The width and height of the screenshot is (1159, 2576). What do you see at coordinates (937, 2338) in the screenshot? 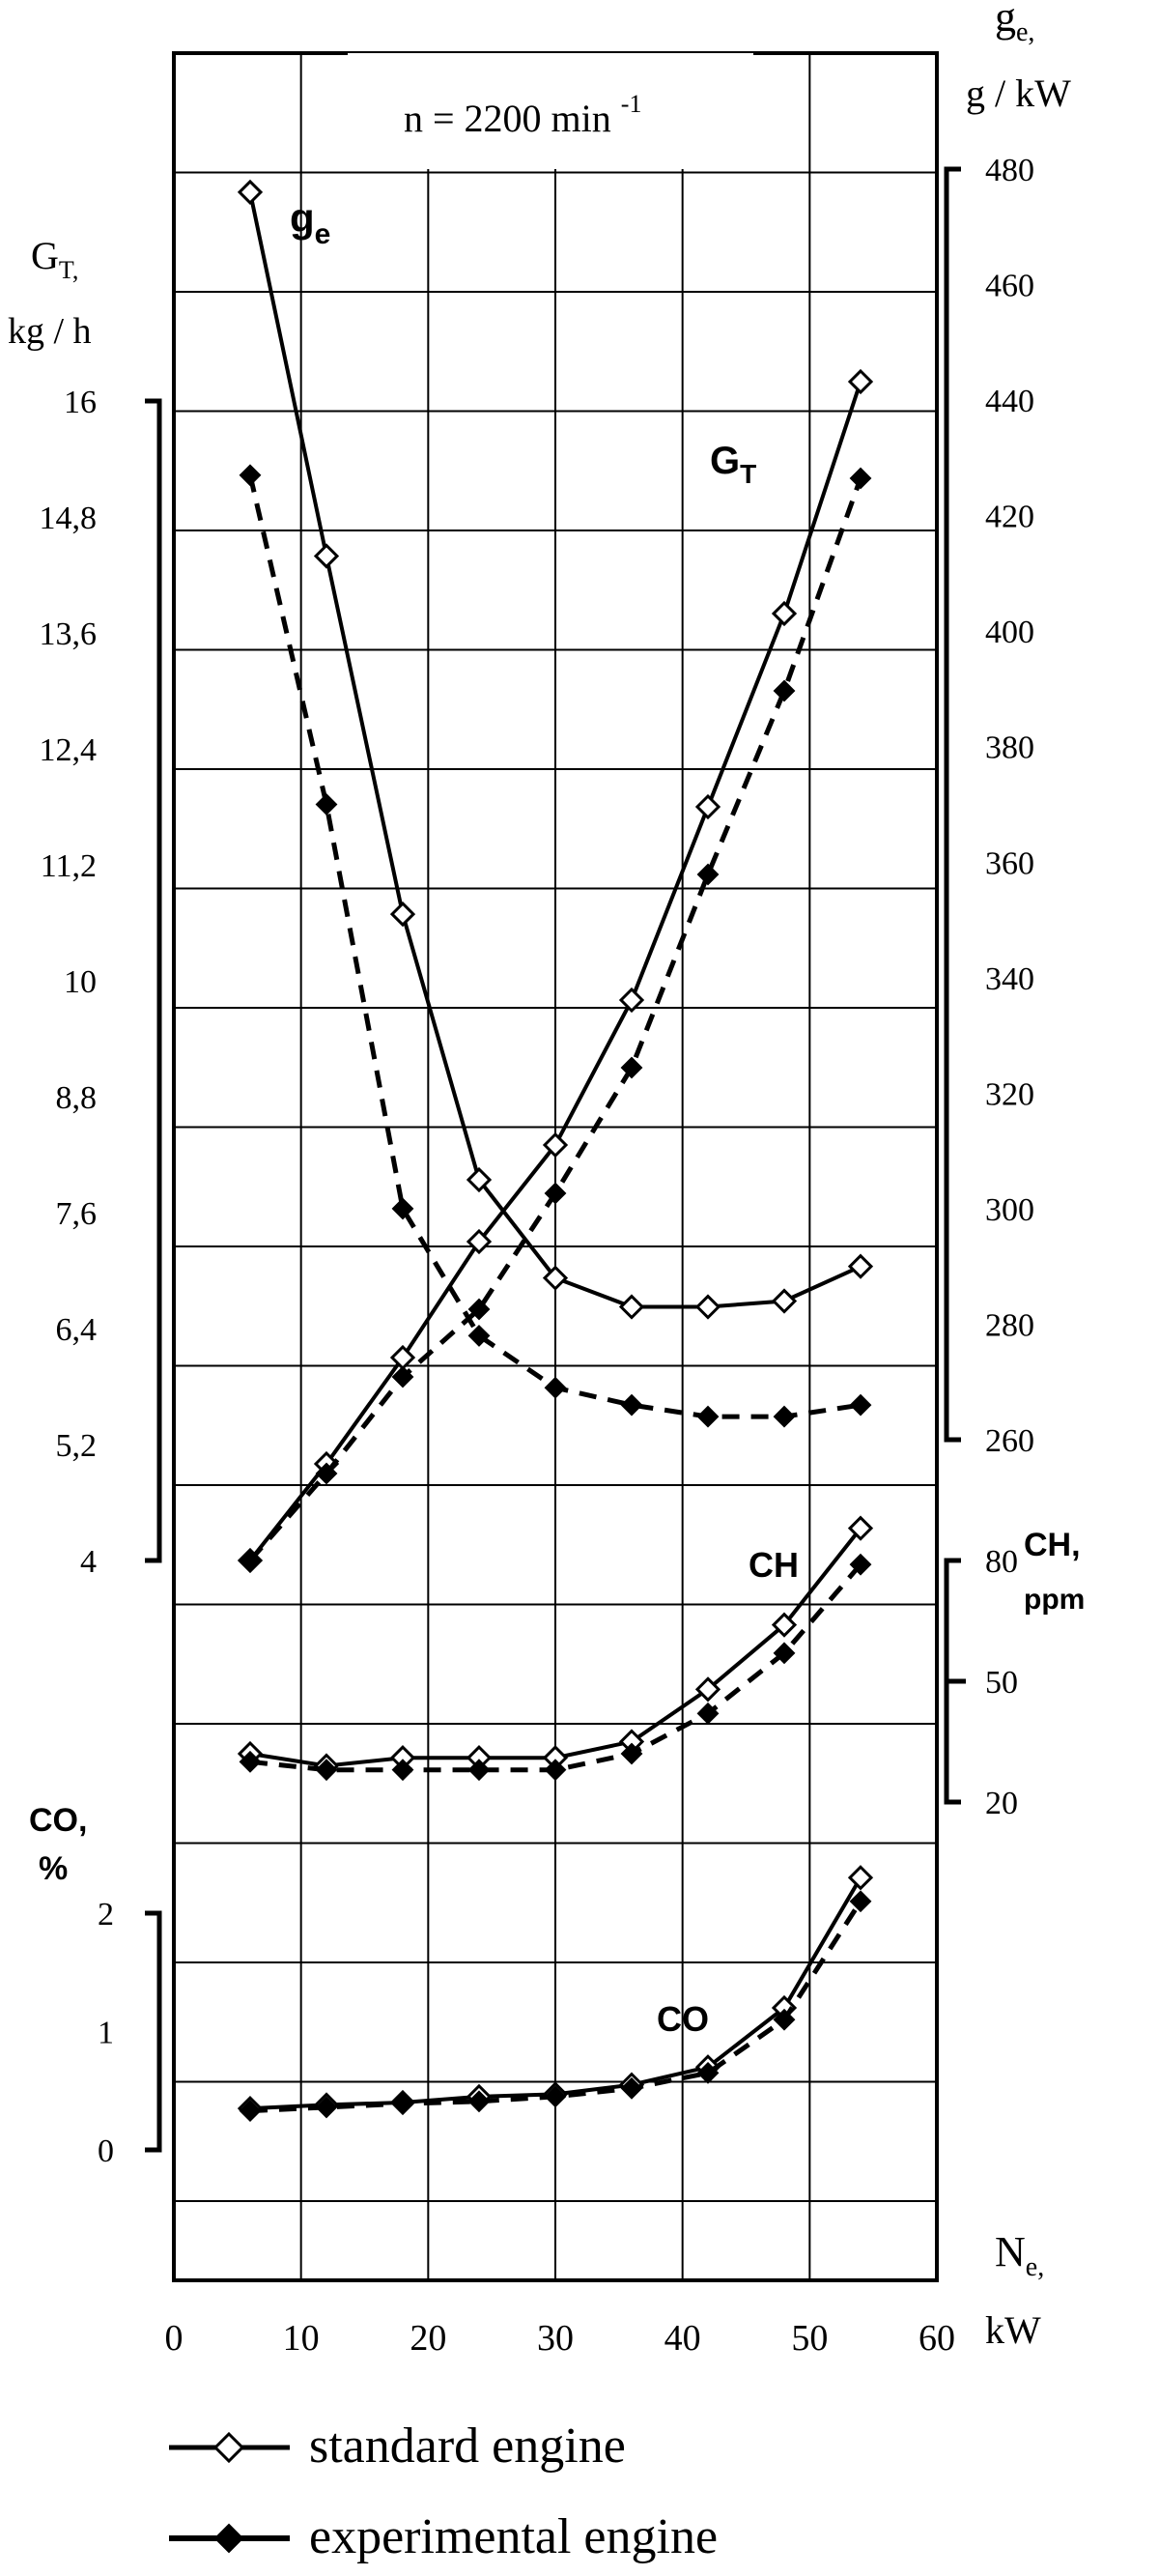
I see `x-tick-label: 60` at bounding box center [937, 2338].